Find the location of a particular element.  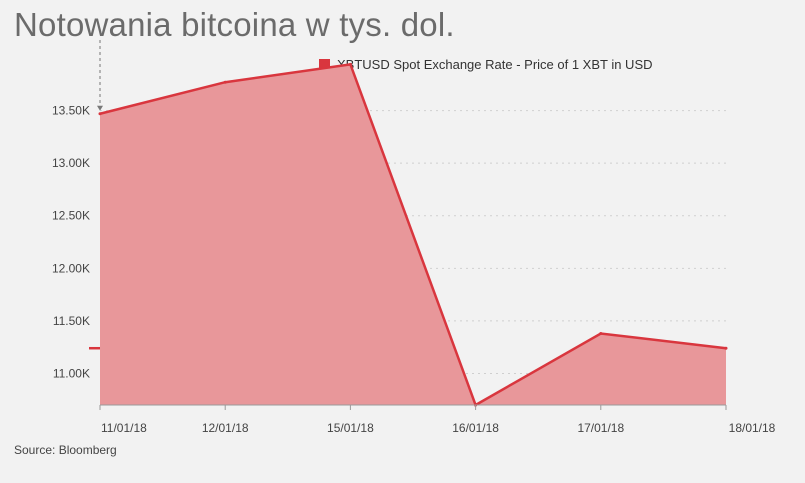

y-tick-label: 13.00K is located at coordinates (71, 163).